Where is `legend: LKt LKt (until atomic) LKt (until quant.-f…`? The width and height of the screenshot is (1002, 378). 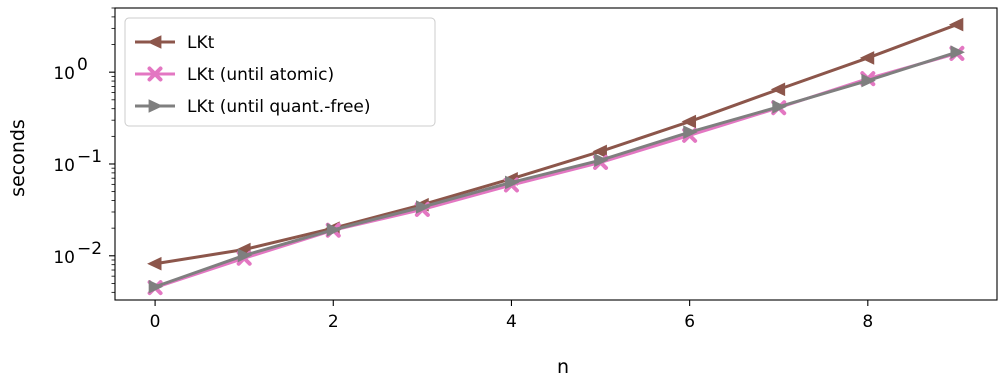
legend: LKt LKt (until atomic) LKt (until quant.-f… is located at coordinates (280, 72).